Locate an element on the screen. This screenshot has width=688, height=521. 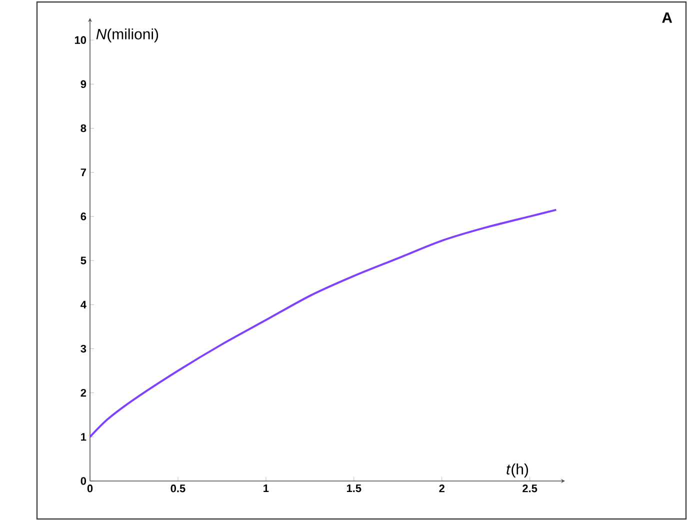
text: A is located at coordinates (667, 17).